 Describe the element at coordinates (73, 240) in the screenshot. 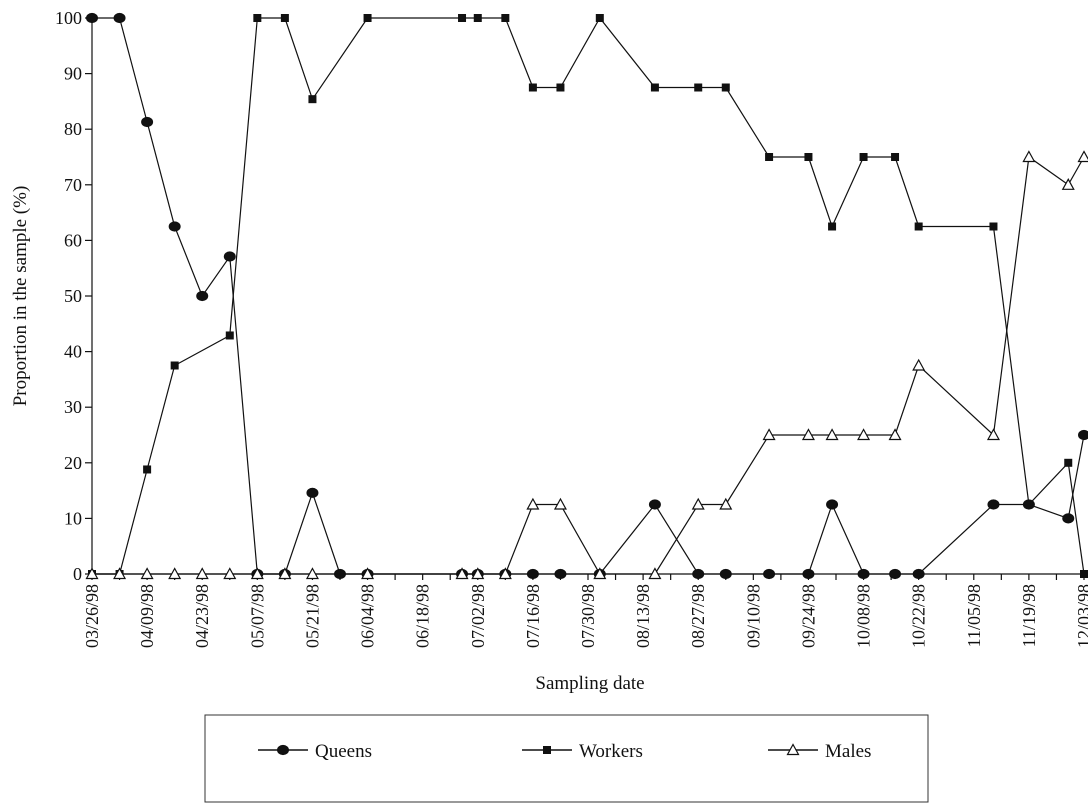

I see `y-tick-label: 60` at that location.